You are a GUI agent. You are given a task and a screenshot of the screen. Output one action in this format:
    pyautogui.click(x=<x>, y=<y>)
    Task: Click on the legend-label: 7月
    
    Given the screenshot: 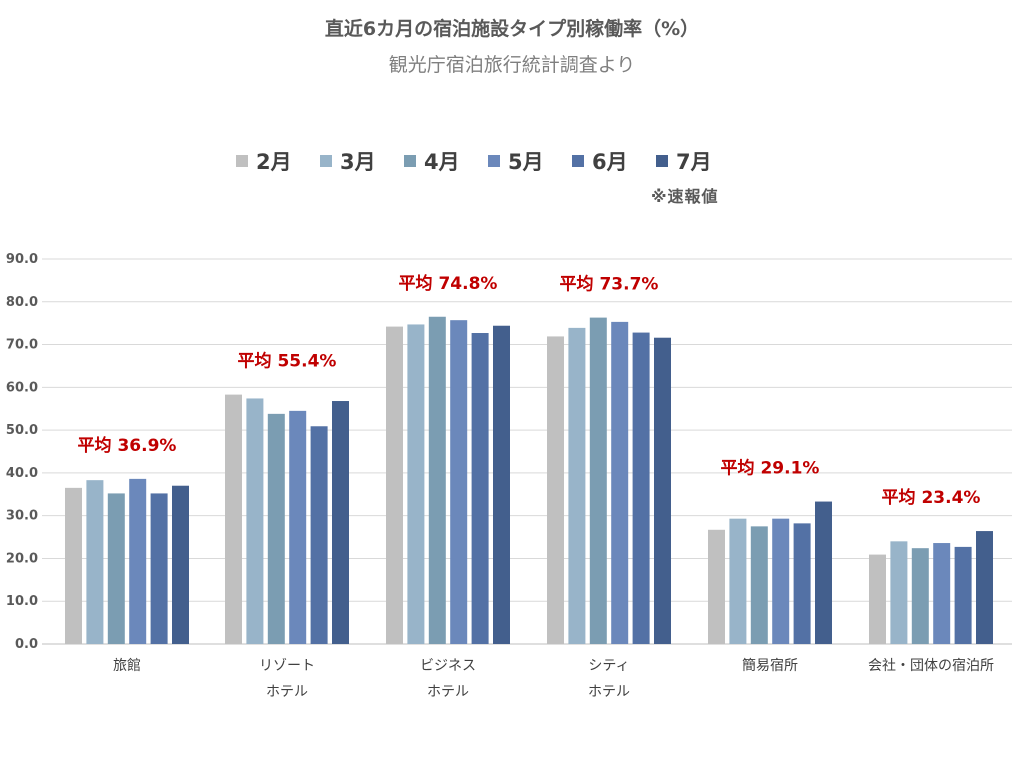 What is the action you would take?
    pyautogui.click(x=694, y=162)
    